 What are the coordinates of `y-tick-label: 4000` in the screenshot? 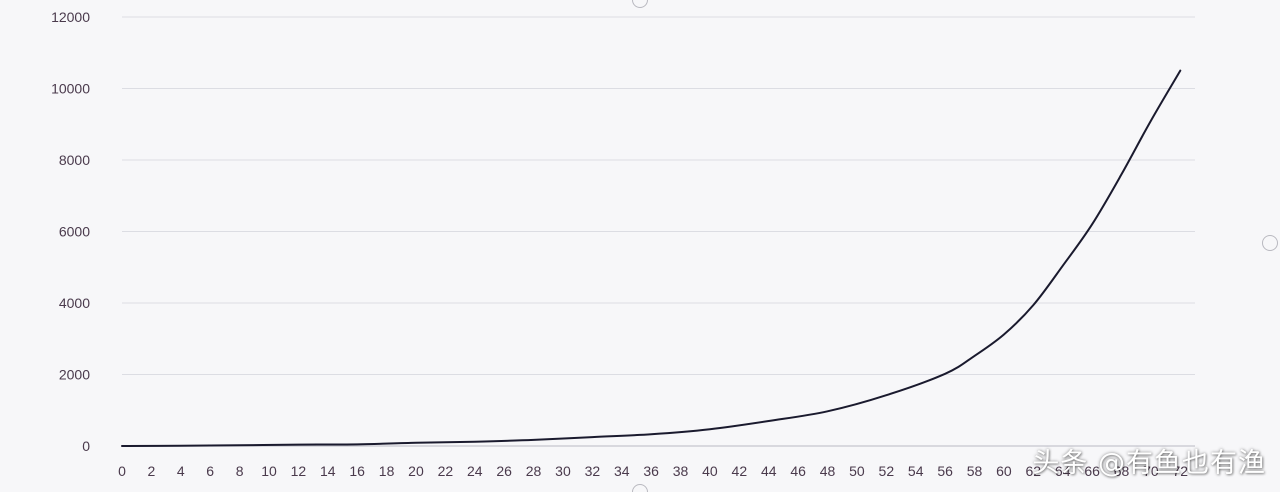 It's located at (74, 303).